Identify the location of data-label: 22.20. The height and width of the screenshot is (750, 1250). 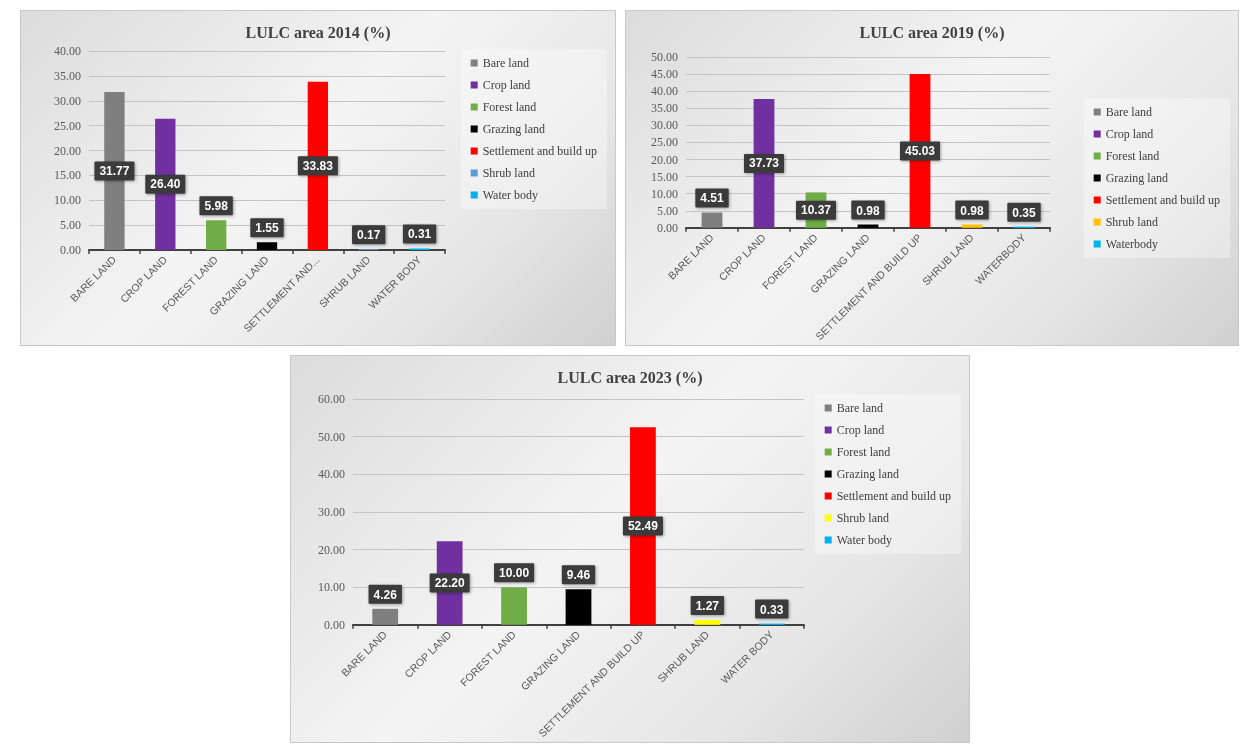
(449, 583).